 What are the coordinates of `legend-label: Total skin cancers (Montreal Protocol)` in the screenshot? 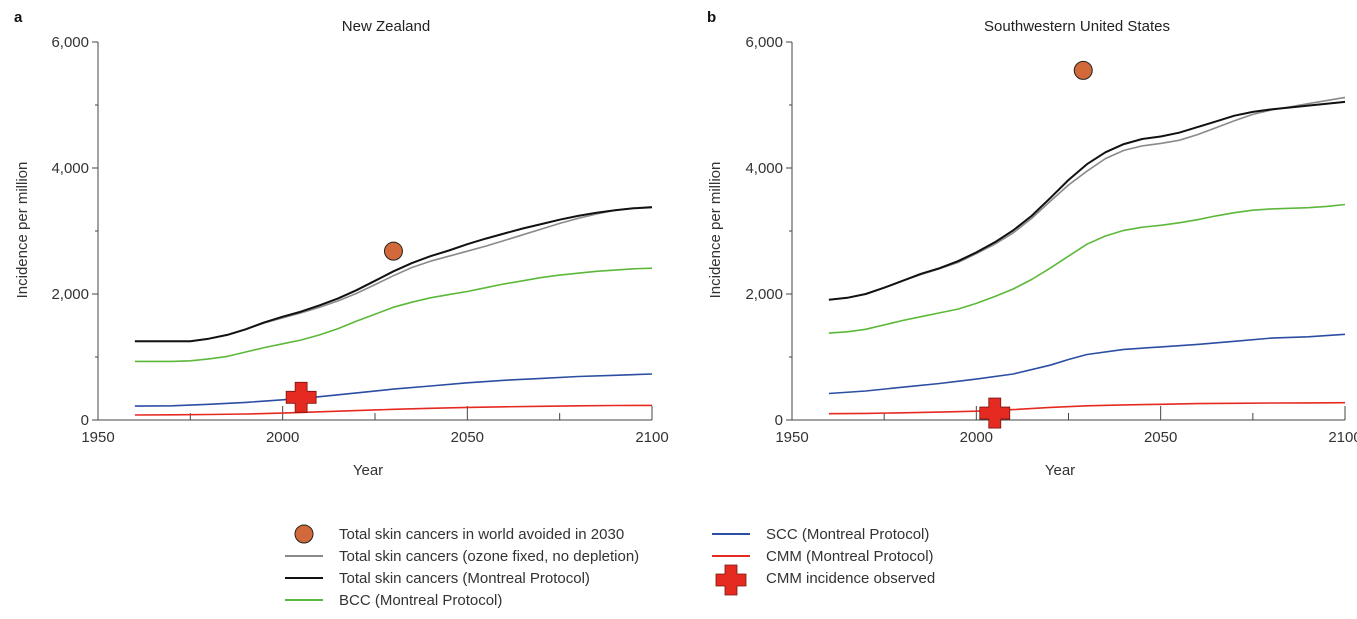 It's located at (464, 578).